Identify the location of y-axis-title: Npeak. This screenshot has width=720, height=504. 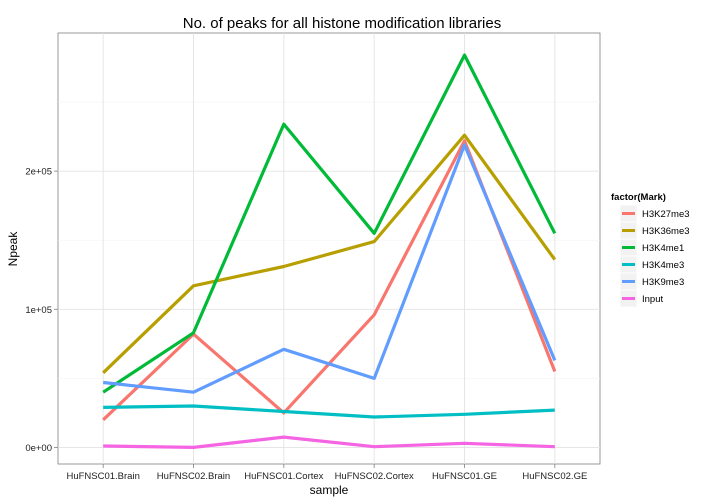
(13, 249).